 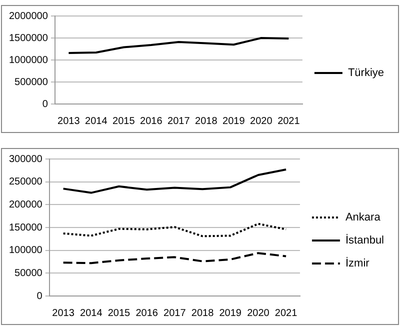 What do you see at coordinates (364, 240) in the screenshot?
I see `legend-label: İstanbul` at bounding box center [364, 240].